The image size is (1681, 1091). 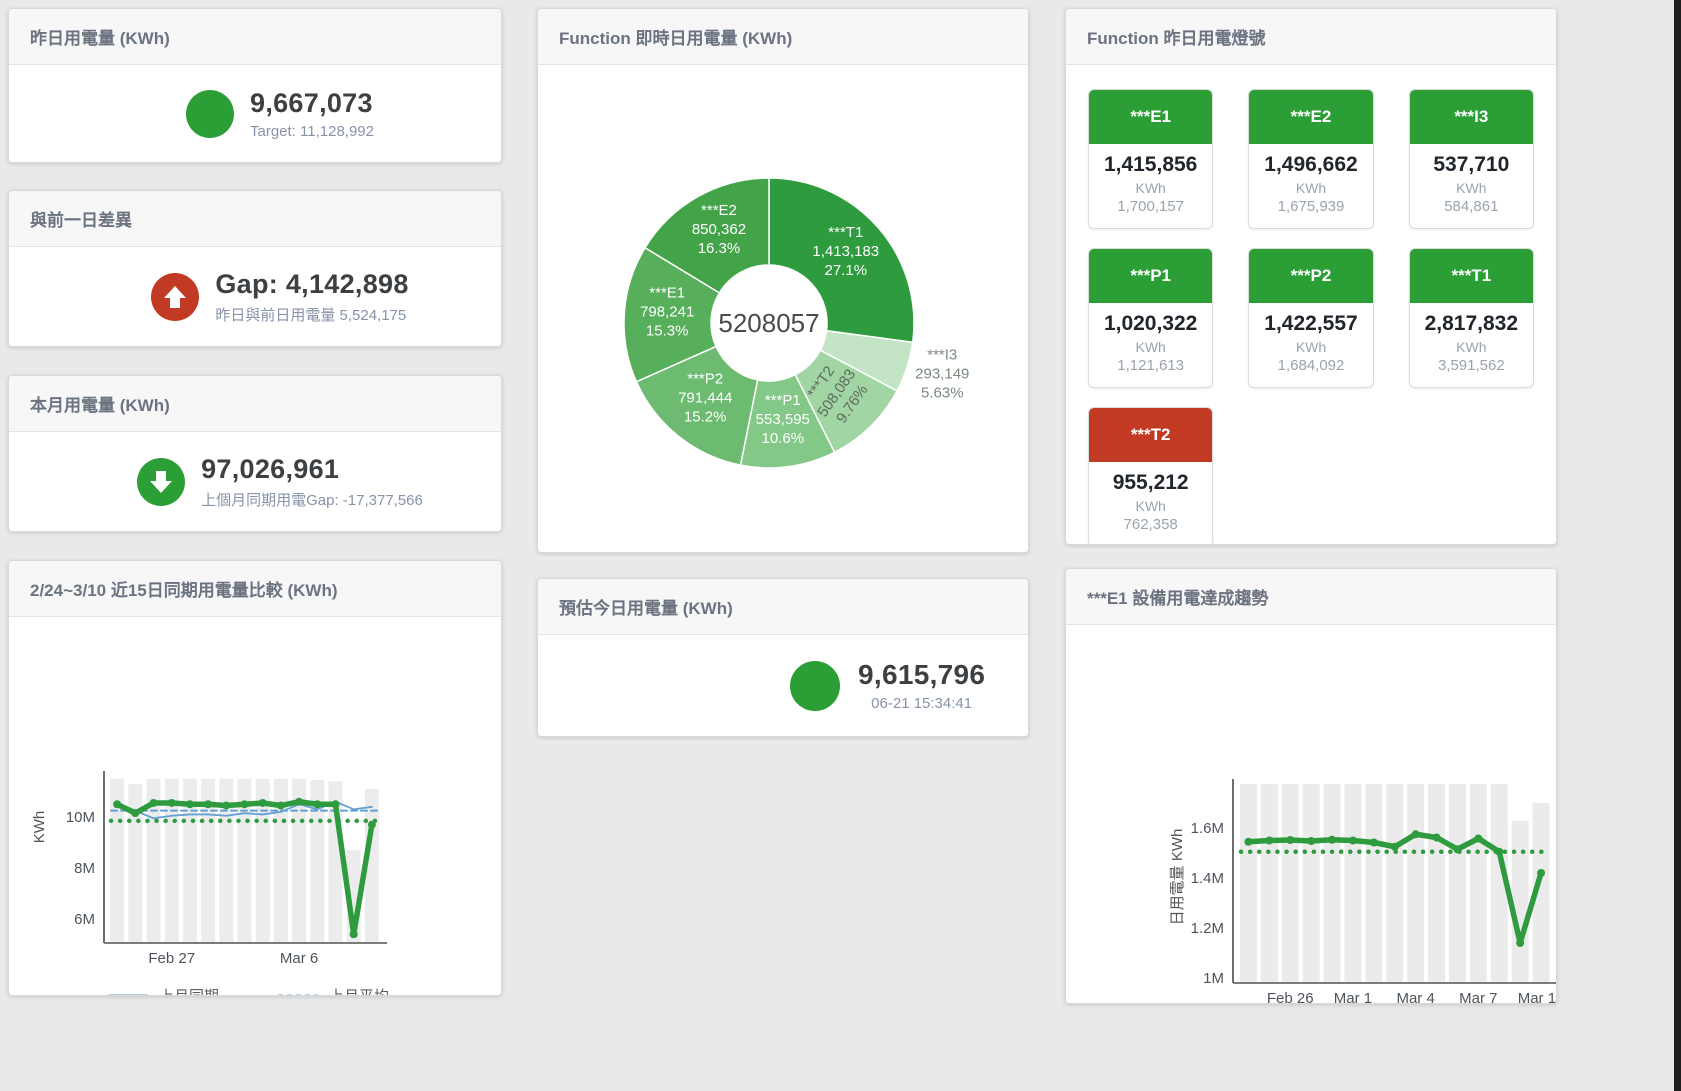 I want to click on x-tick-label: Mar 7, so click(x=1478, y=996).